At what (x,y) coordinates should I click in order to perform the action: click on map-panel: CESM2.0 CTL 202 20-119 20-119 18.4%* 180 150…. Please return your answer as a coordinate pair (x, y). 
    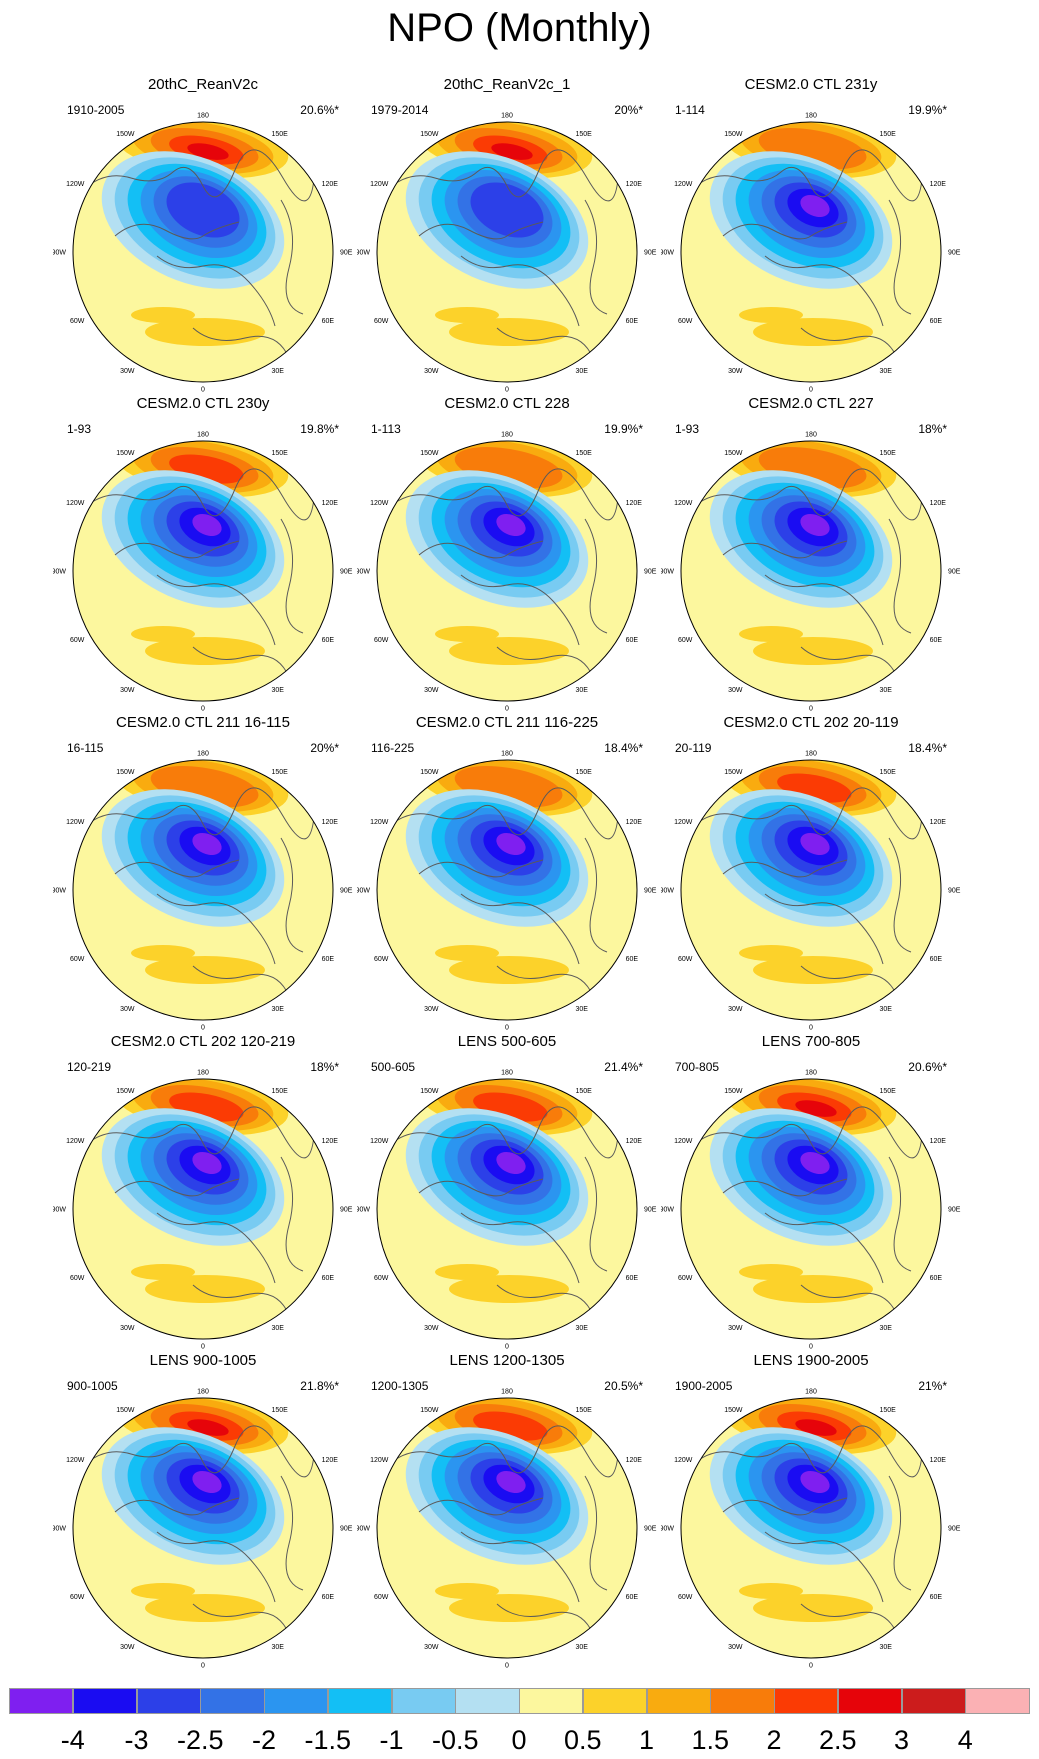
    Looking at the image, I should click on (811, 873).